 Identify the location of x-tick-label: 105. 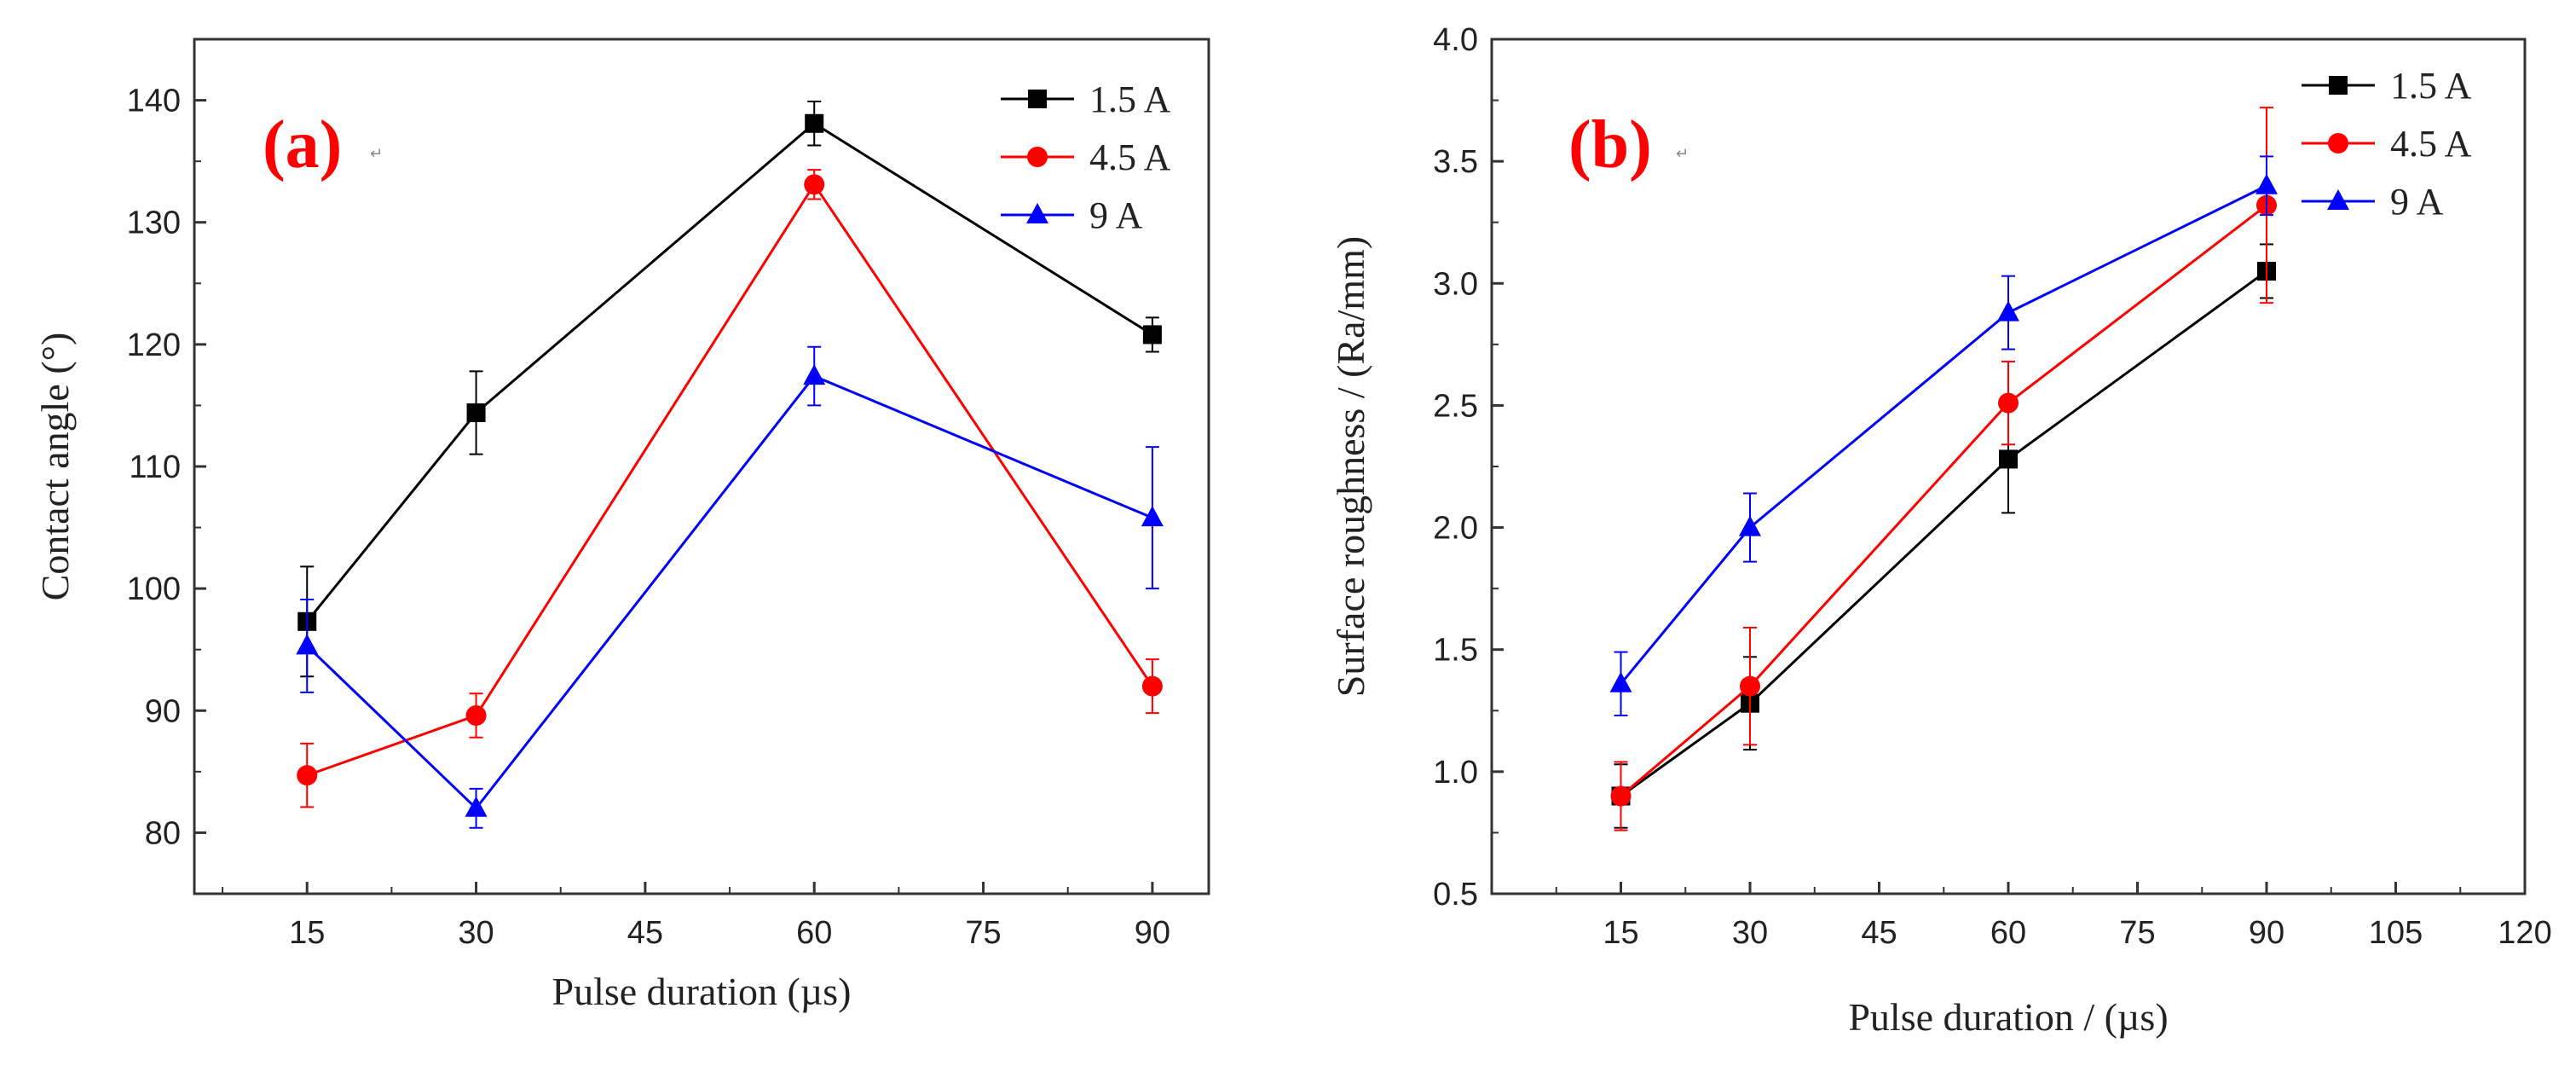
(2396, 933).